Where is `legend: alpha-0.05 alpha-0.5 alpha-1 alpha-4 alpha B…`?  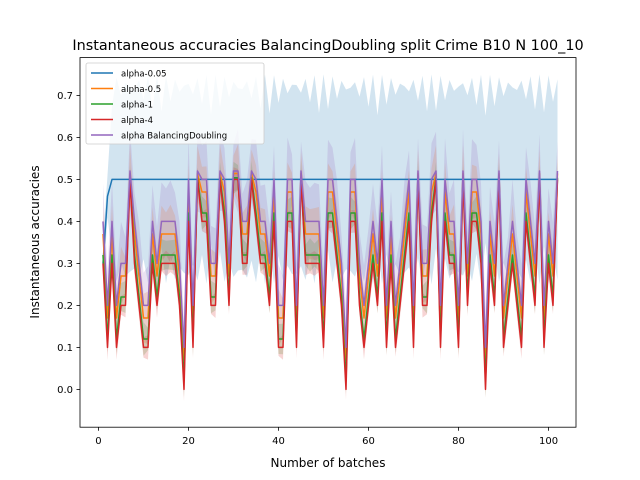
legend: alpha-0.05 alpha-0.5 alpha-1 alpha-4 alpha B… is located at coordinates (175, 103).